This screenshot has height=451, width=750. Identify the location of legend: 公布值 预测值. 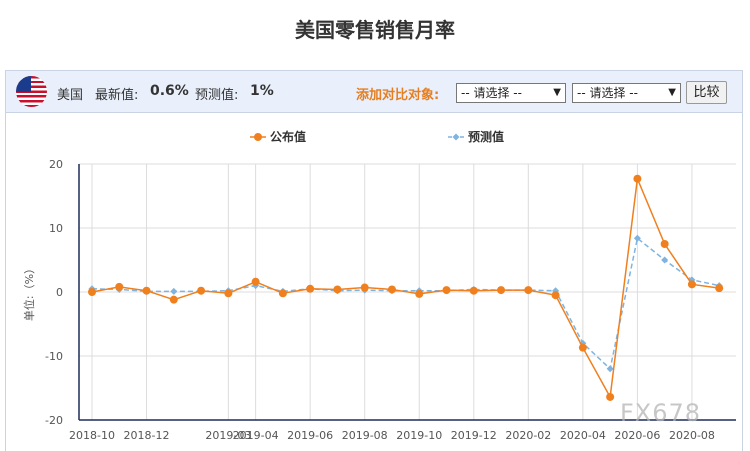
(377, 136).